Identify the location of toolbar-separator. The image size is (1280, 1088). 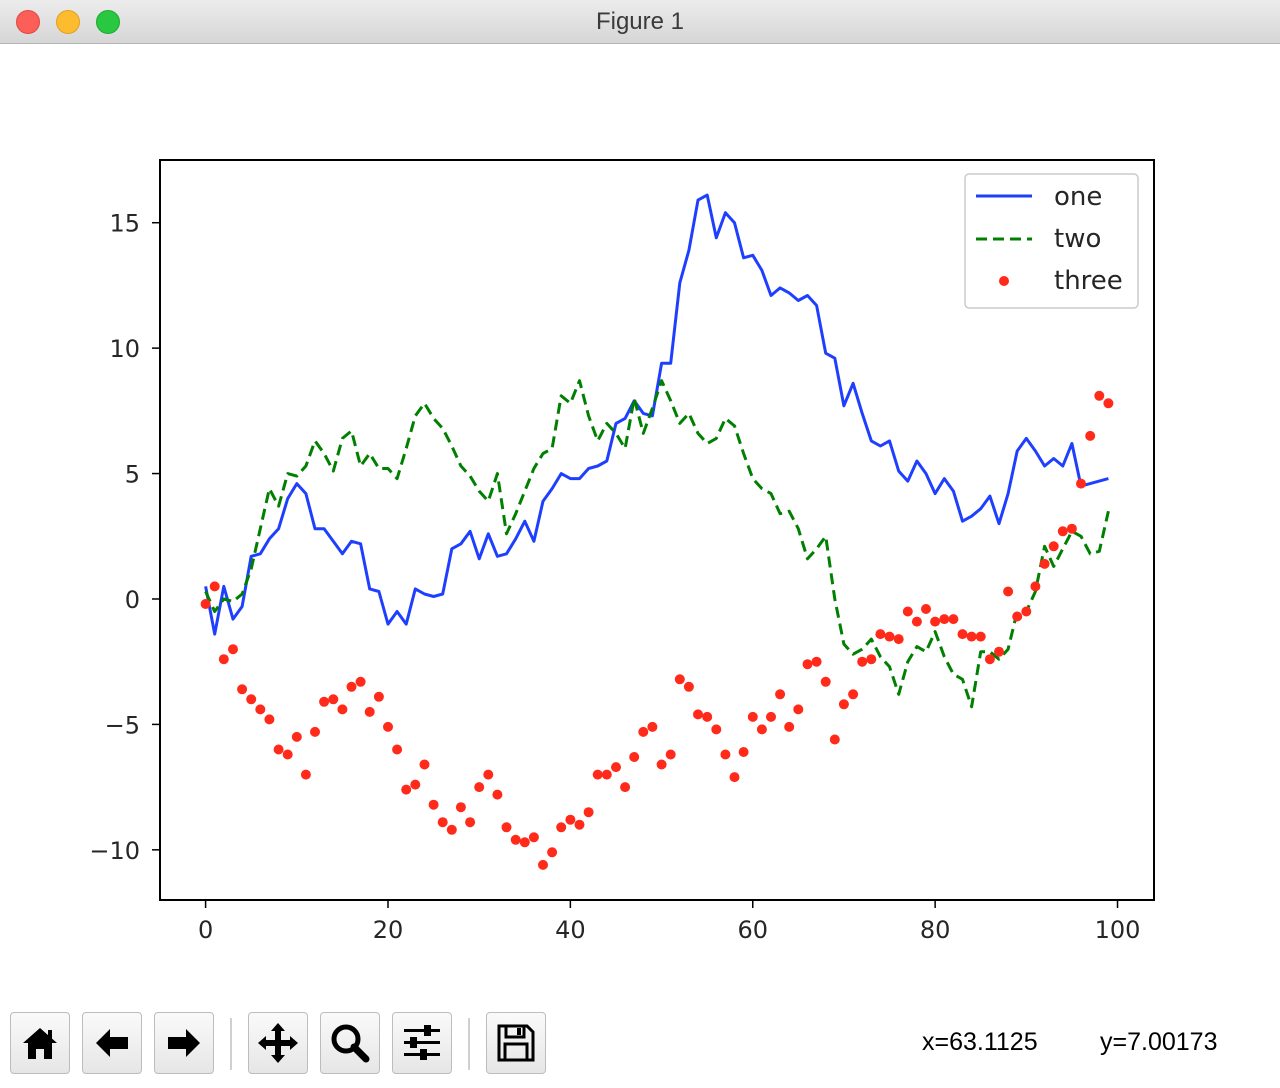
(469, 1044).